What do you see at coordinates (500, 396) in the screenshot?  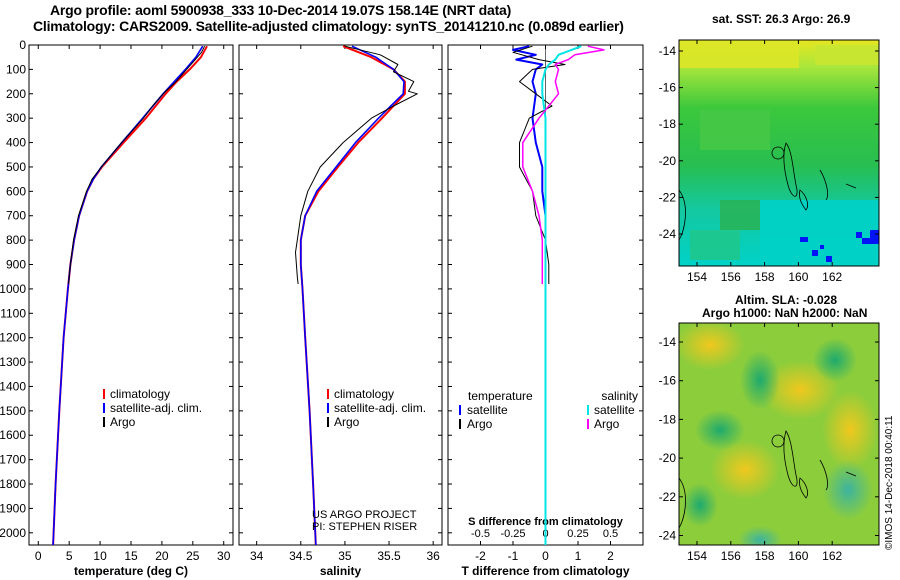 I see `legend-title-temperature: temperature` at bounding box center [500, 396].